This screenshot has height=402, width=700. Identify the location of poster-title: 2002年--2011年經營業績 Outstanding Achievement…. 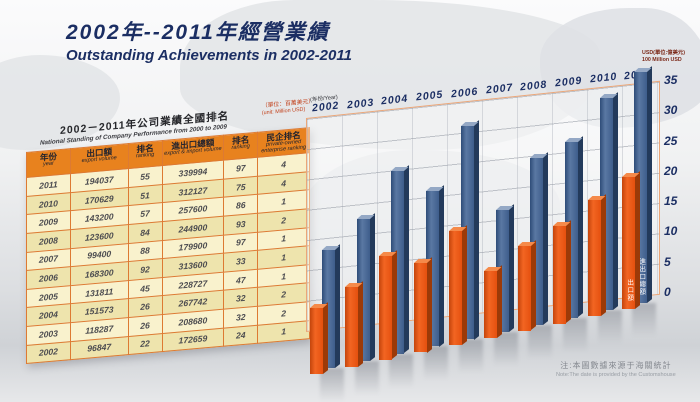
(209, 40).